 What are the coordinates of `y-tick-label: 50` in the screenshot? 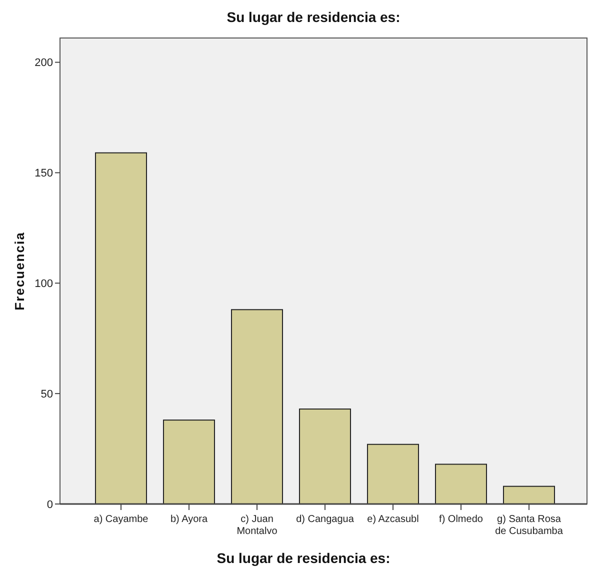 It's located at (46, 394).